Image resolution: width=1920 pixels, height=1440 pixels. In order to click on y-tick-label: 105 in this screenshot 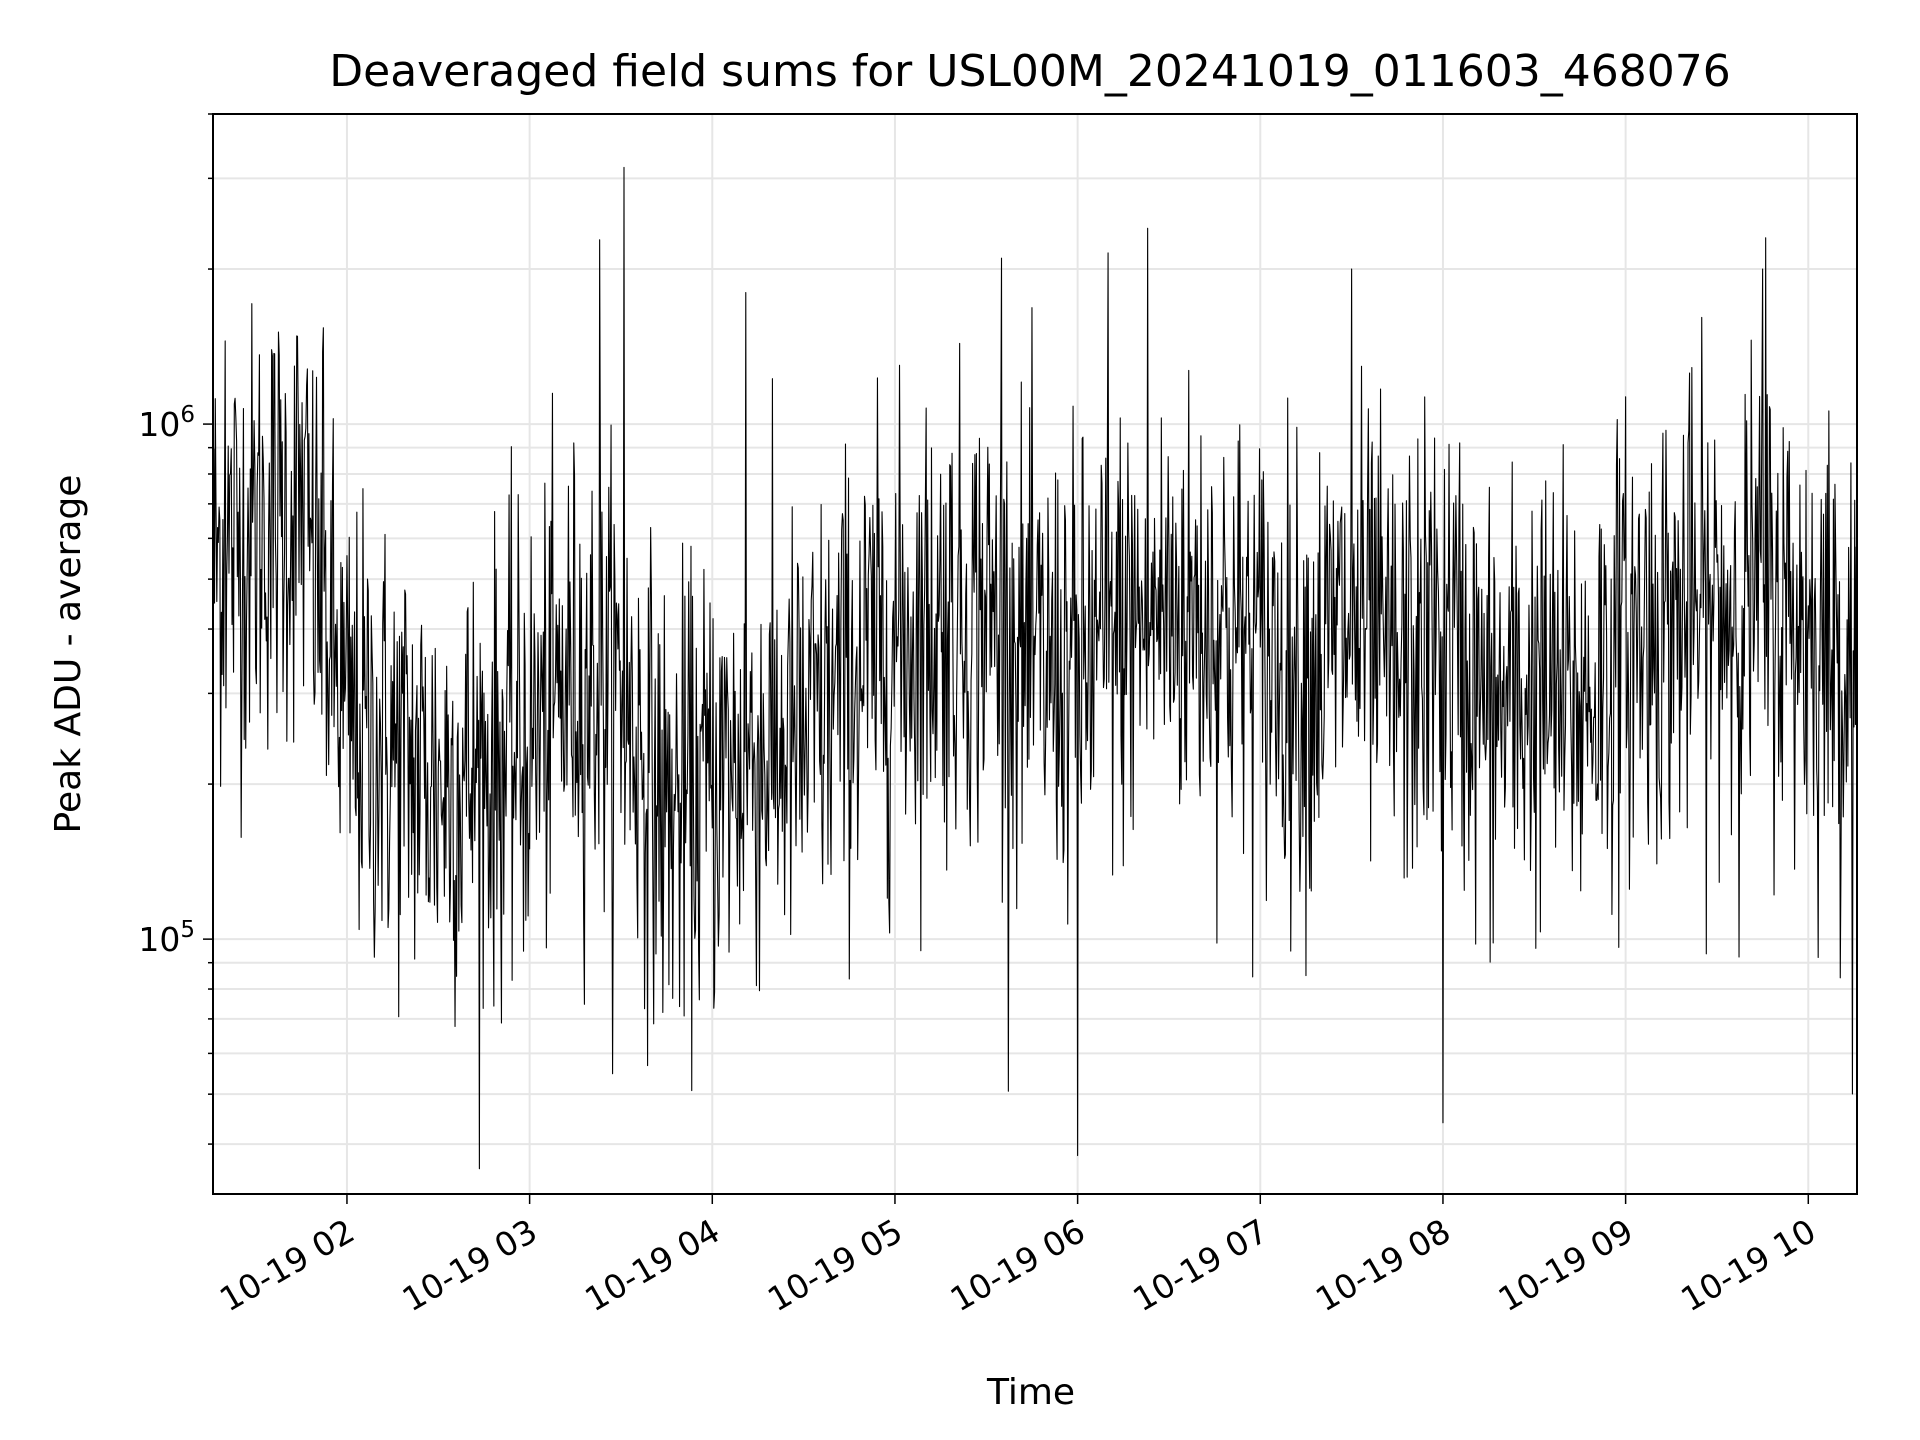, I will do `click(166, 938)`.